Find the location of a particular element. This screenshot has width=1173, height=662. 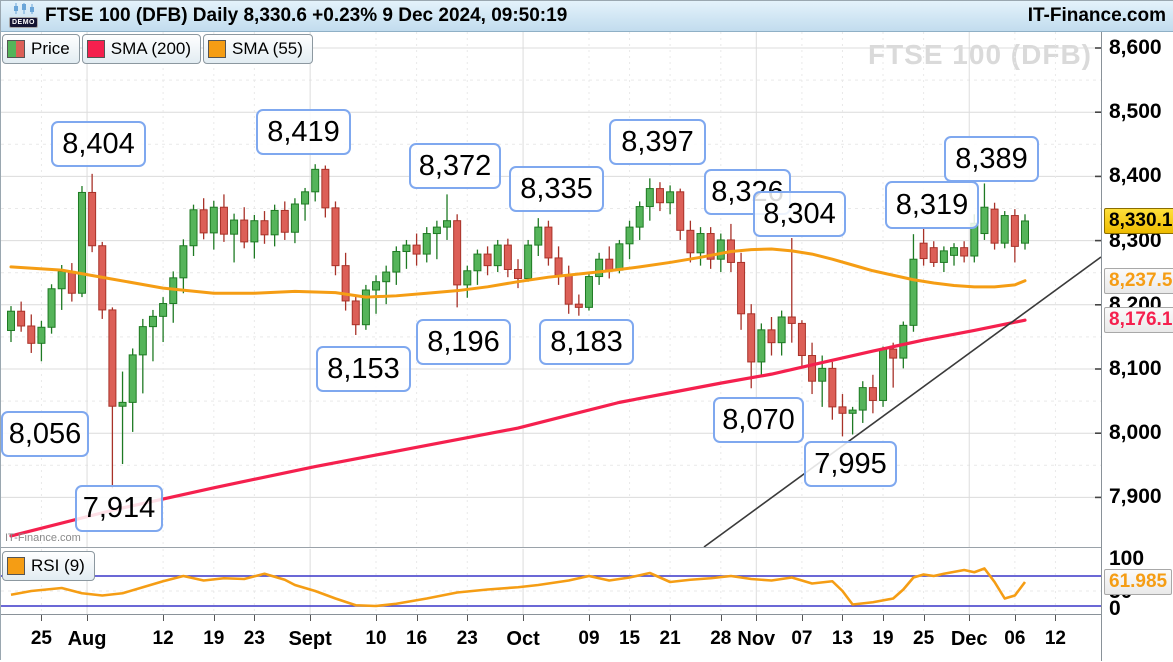

demo-logo-icon: DEMO is located at coordinates (24, 16).